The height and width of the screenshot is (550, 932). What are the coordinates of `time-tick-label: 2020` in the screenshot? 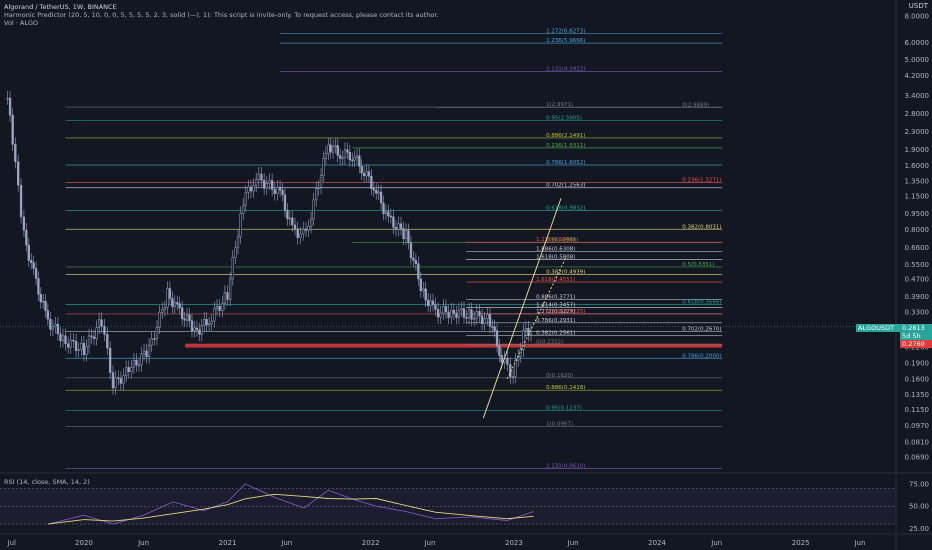 It's located at (84, 543).